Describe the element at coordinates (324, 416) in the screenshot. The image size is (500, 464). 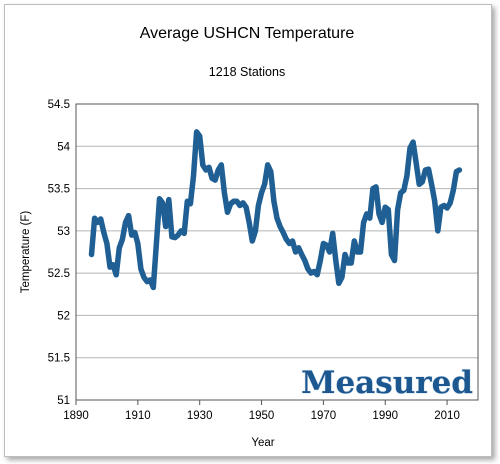
I see `x-tick-label: 1970` at that location.